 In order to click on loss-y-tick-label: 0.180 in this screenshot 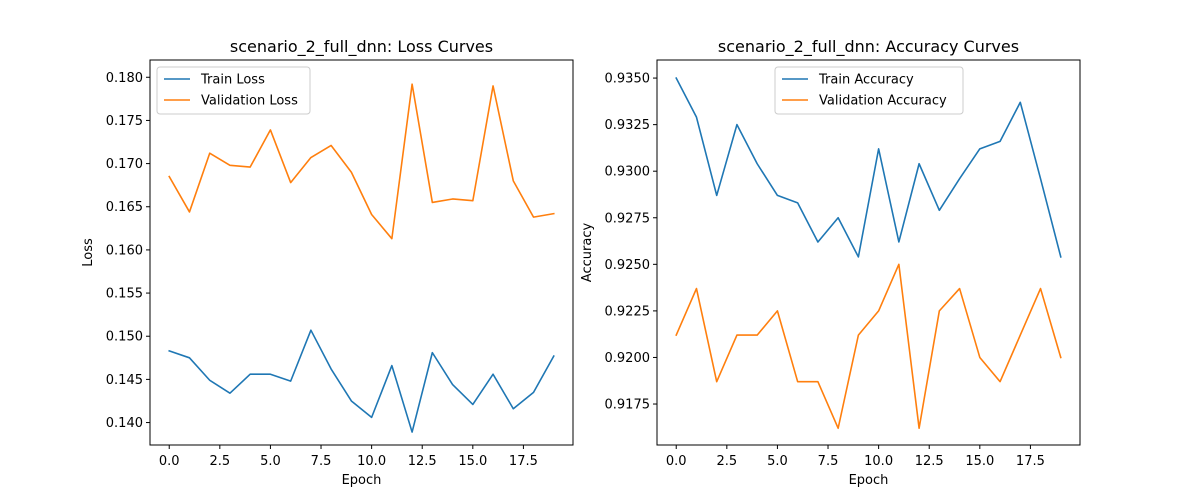, I will do `click(124, 78)`.